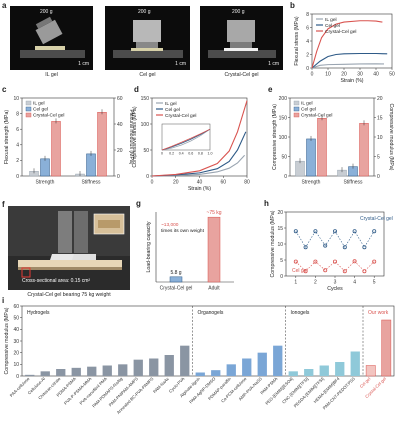  I want to click on inset-x-tick-label: 0.6, so click(190, 154).